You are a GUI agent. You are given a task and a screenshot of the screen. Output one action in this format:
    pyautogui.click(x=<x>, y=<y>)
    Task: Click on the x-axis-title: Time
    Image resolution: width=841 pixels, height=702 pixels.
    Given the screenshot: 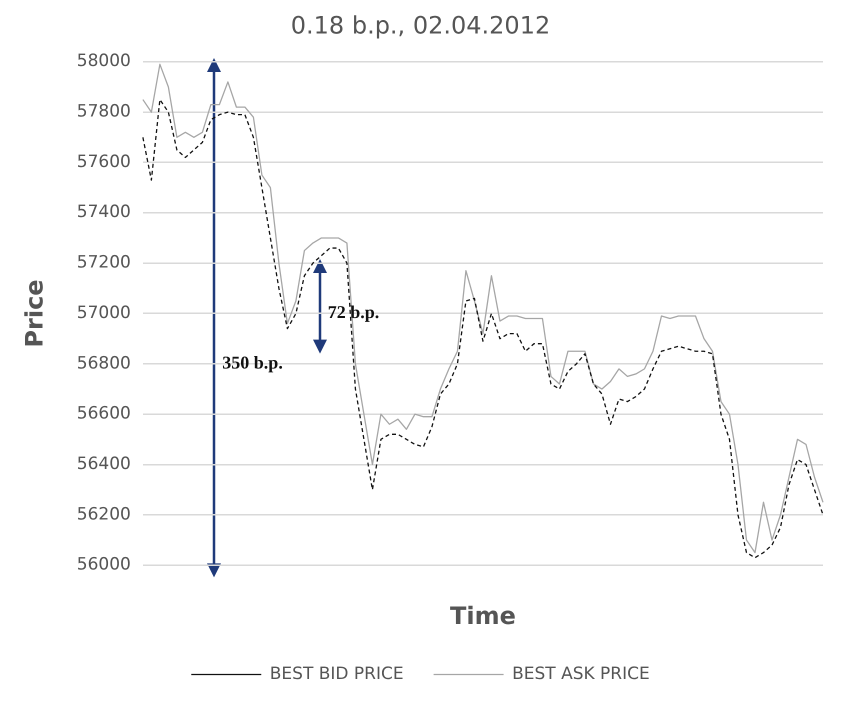 What is the action you would take?
    pyautogui.click(x=483, y=616)
    